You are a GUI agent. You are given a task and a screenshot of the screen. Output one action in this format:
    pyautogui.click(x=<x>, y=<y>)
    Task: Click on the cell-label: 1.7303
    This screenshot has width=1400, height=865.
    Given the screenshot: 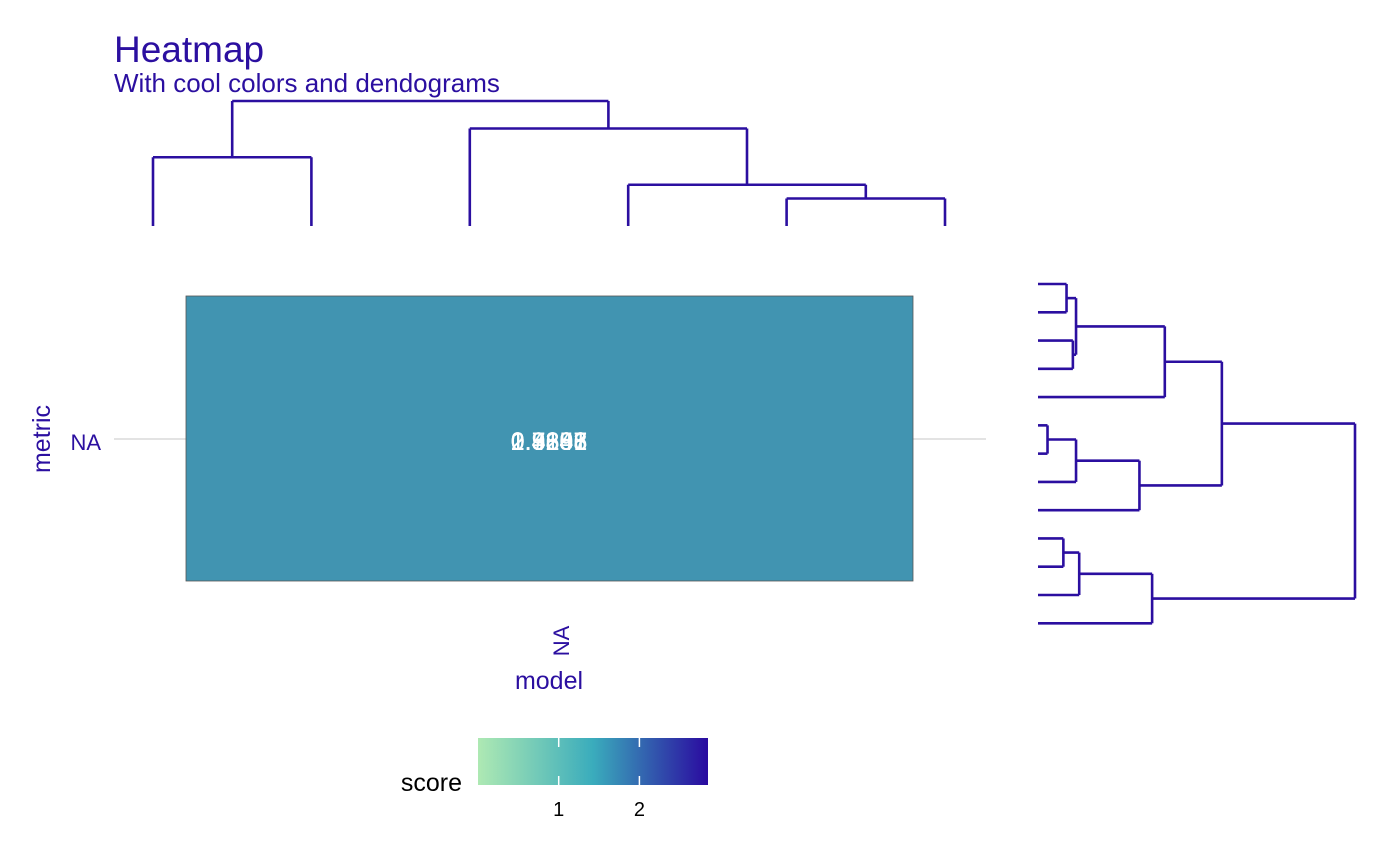 What is the action you would take?
    pyautogui.click(x=549, y=442)
    